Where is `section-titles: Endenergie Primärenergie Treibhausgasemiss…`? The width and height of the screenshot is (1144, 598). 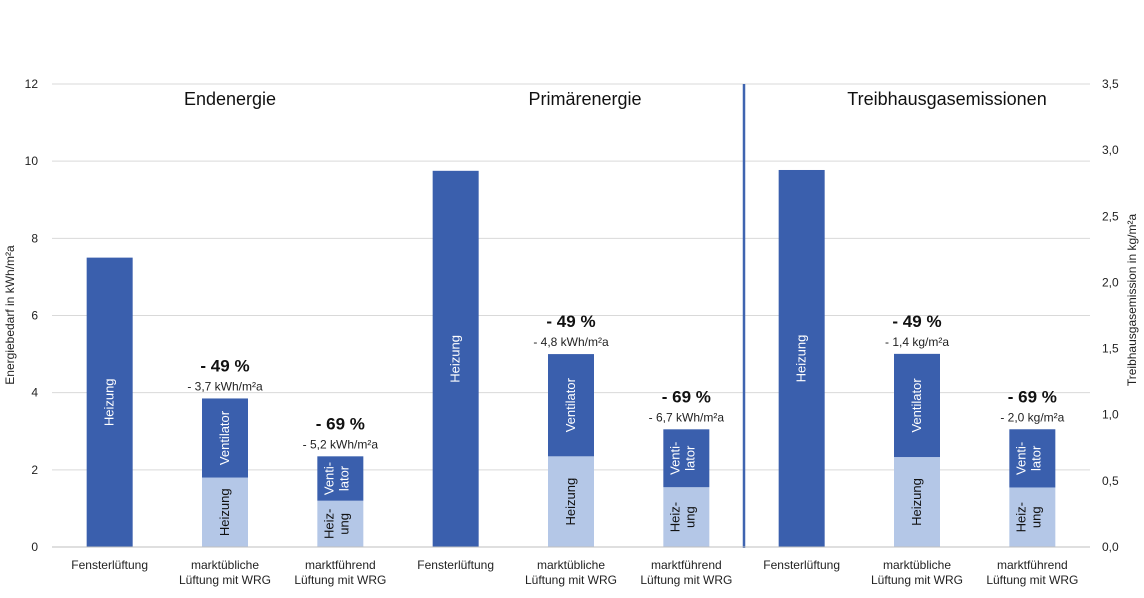 section-titles: Endenergie Primärenergie Treibhausgasemiss… is located at coordinates (615, 99).